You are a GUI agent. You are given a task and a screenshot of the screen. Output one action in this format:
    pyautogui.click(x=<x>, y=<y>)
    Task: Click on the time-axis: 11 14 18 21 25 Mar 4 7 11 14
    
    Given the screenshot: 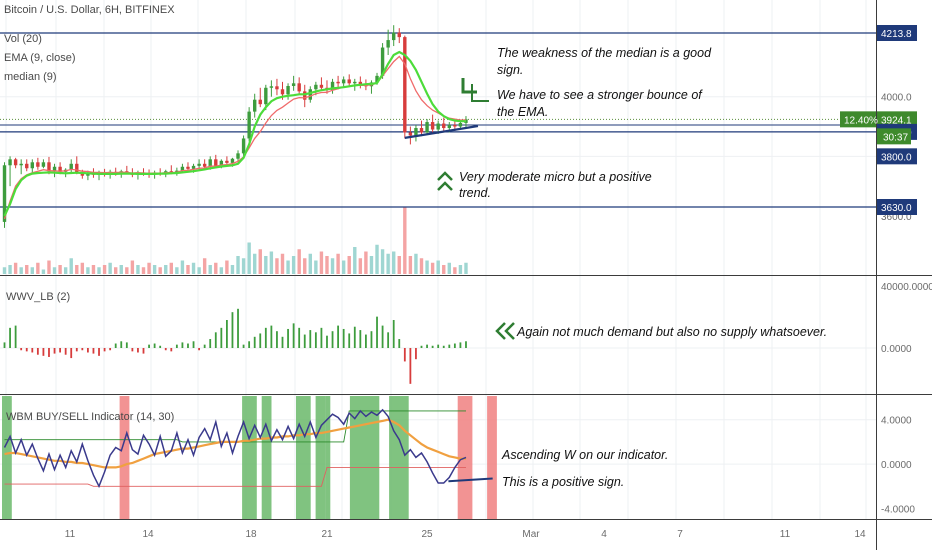 What is the action you would take?
    pyautogui.click(x=465, y=534)
    